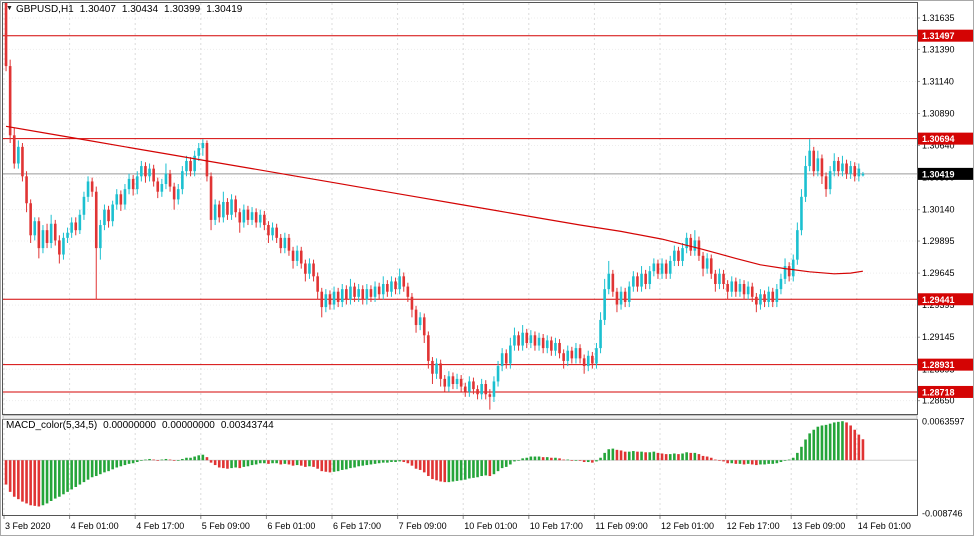 The width and height of the screenshot is (974, 537). I want to click on svg-text: 1.28718, so click(938, 392).